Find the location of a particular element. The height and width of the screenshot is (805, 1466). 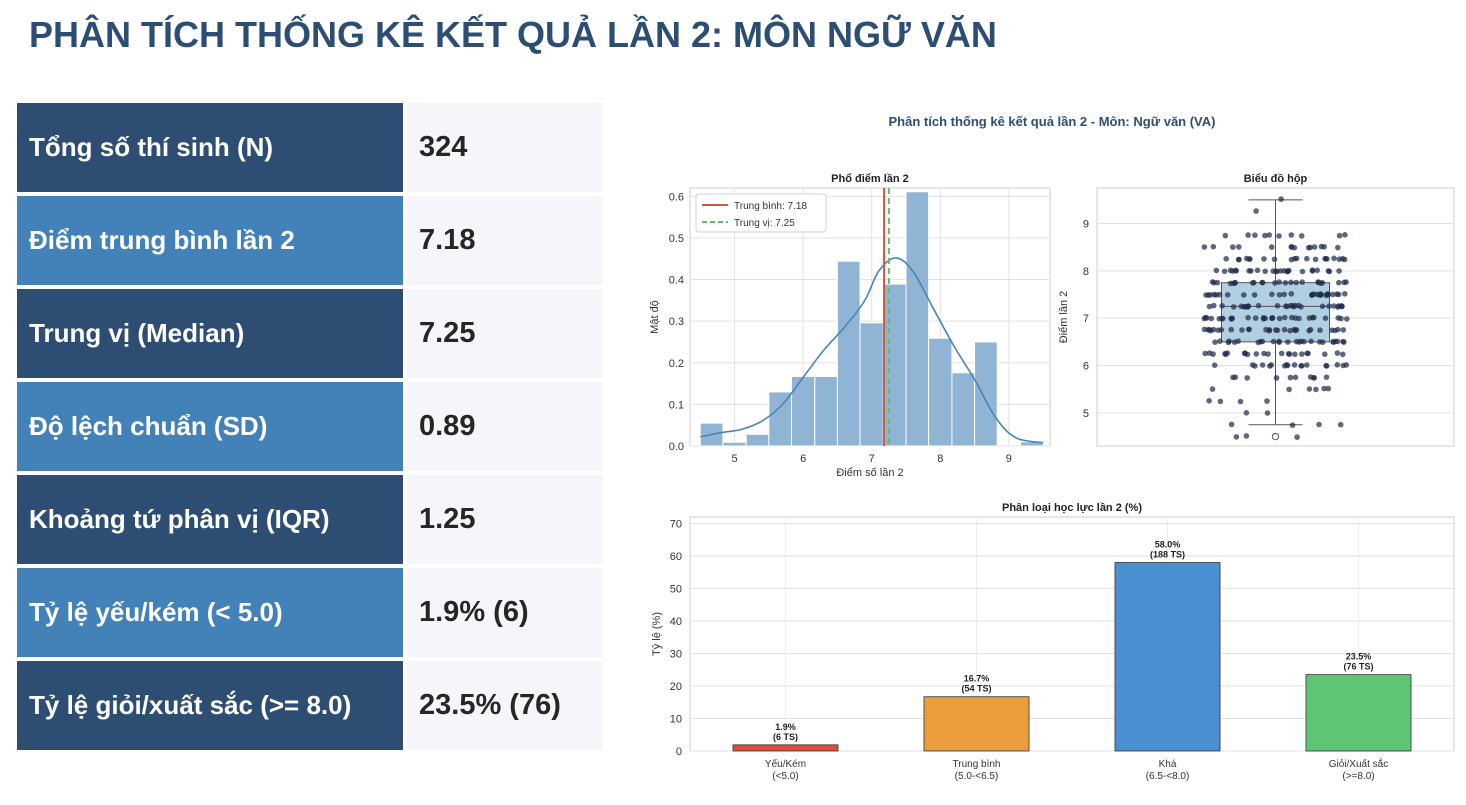

y-tick-label: 6 is located at coordinates (1086, 367).